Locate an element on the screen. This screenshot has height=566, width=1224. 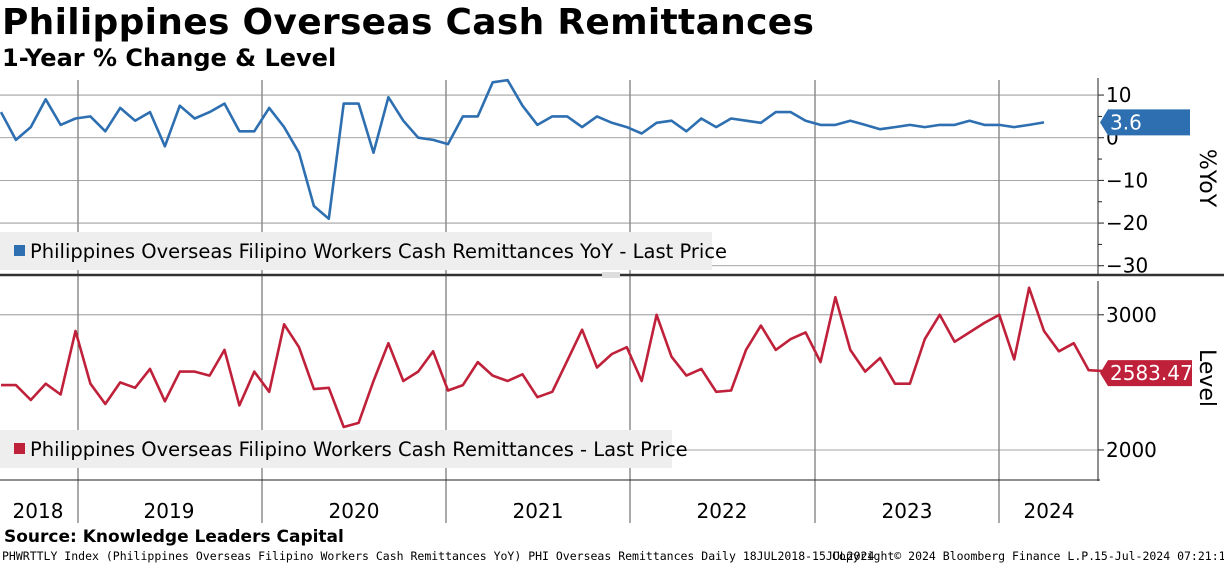
last-value-tag: 3.6 is located at coordinates (1145, 122).